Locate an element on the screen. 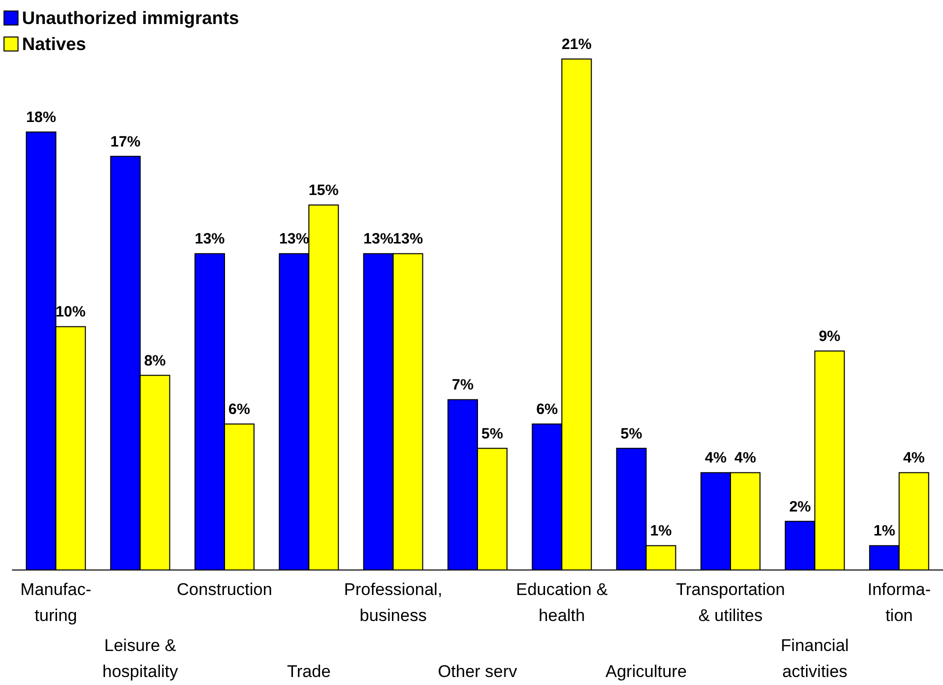  x-tick-label: Professional, business is located at coordinates (393, 602).